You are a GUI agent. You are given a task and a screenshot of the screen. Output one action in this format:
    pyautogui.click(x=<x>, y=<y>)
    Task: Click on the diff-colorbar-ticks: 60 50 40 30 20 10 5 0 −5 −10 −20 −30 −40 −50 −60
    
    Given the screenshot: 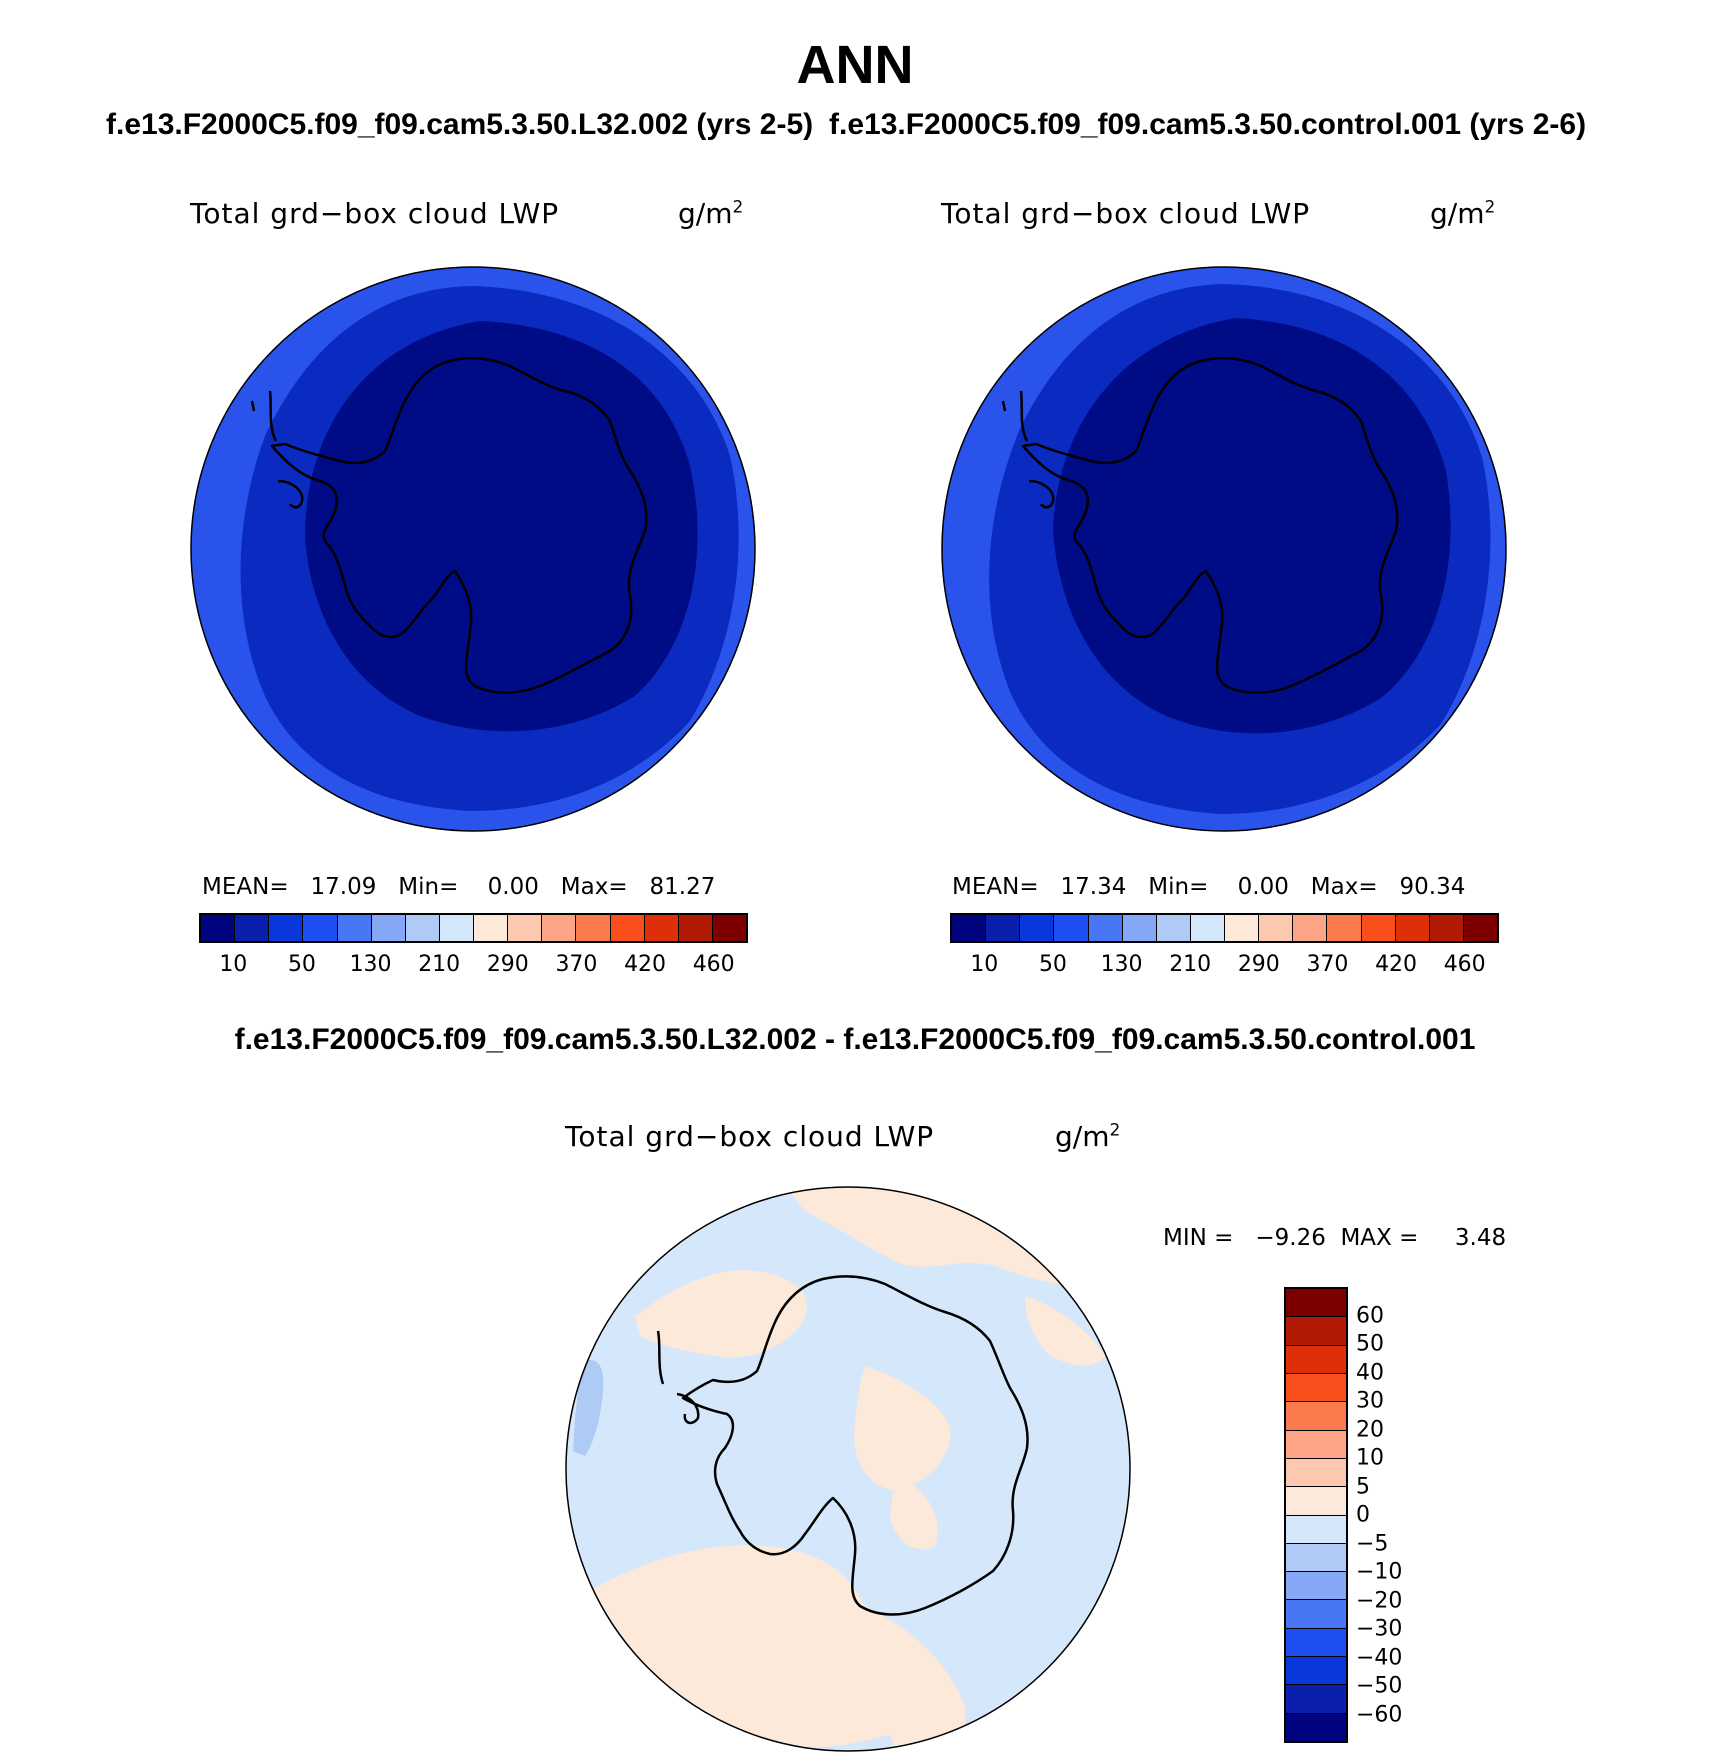 What is the action you would take?
    pyautogui.click(x=1396, y=1515)
    